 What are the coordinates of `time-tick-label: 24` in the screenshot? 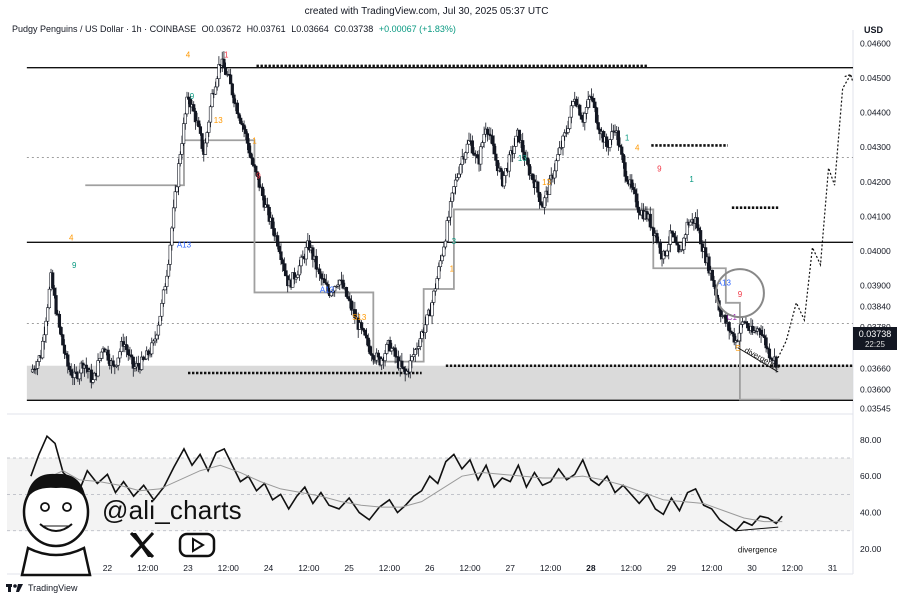 It's located at (269, 568).